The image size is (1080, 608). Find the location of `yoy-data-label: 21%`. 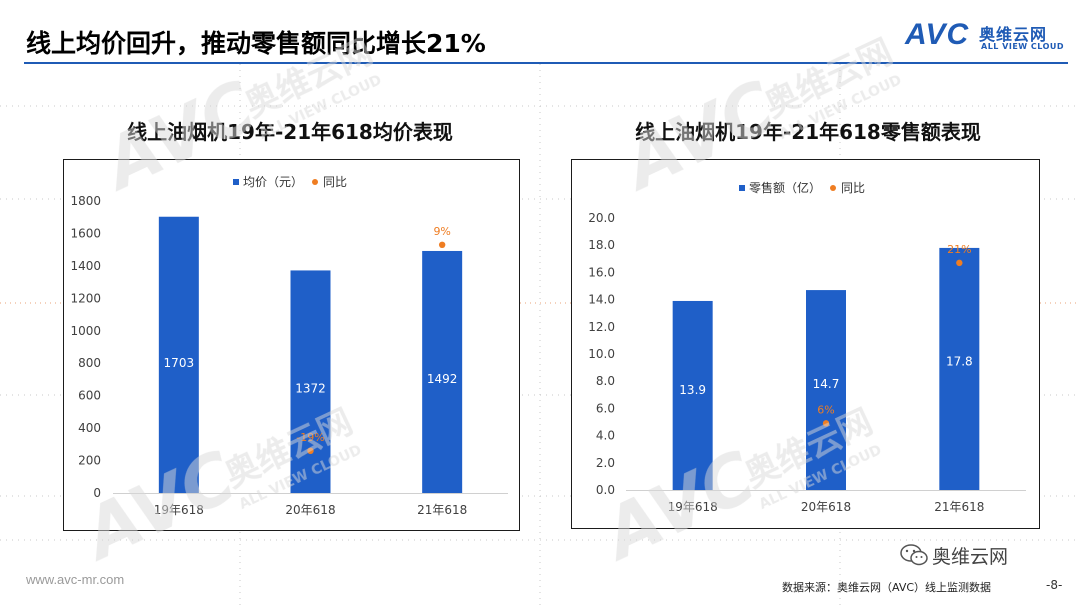

yoy-data-label: 21% is located at coordinates (959, 249).